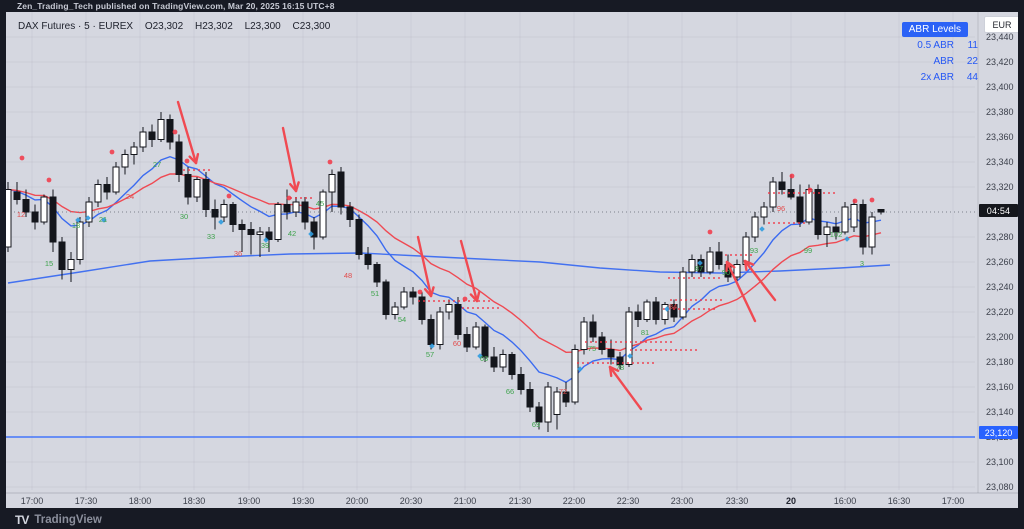  What do you see at coordinates (1000, 237) in the screenshot?
I see `svg-text: 23,280` at bounding box center [1000, 237].